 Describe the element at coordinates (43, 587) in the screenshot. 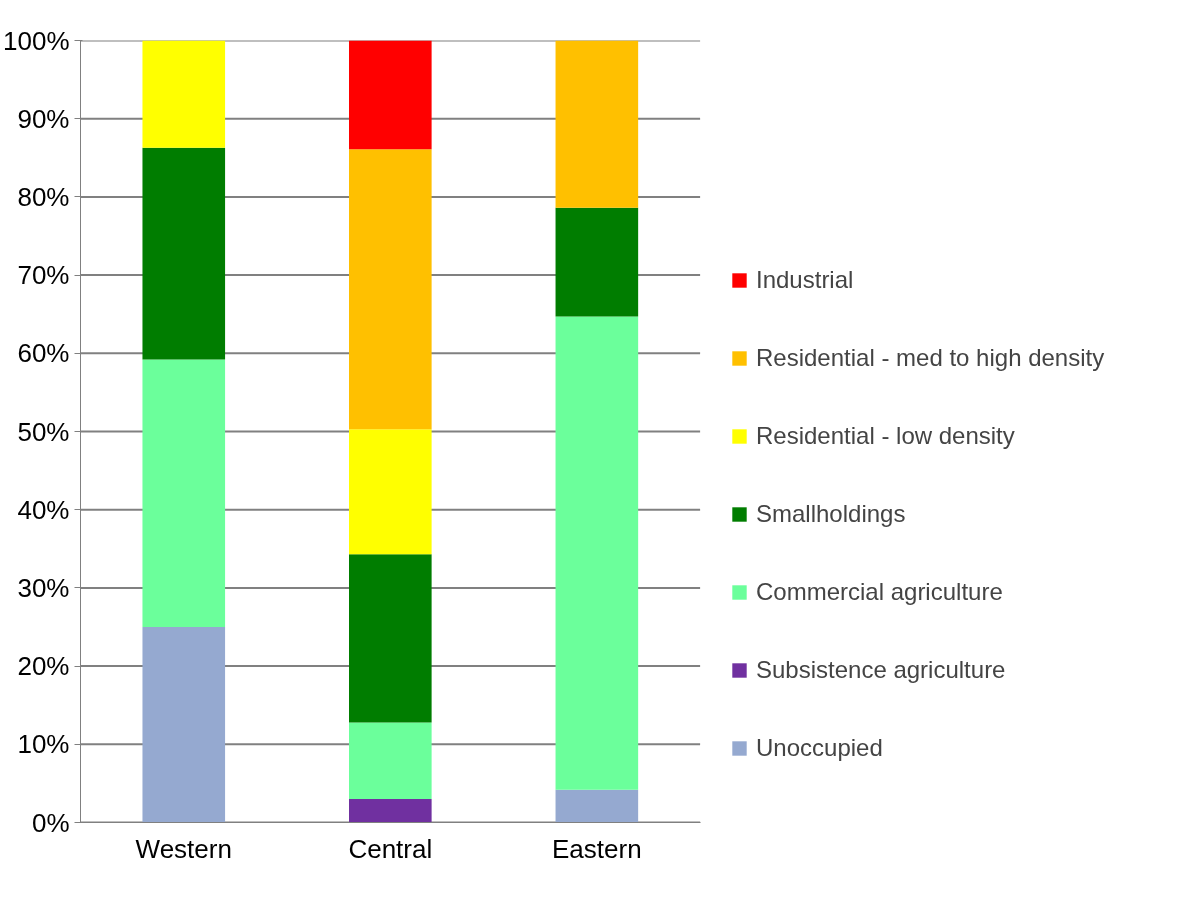

I see `y-tick-label: 30%` at that location.